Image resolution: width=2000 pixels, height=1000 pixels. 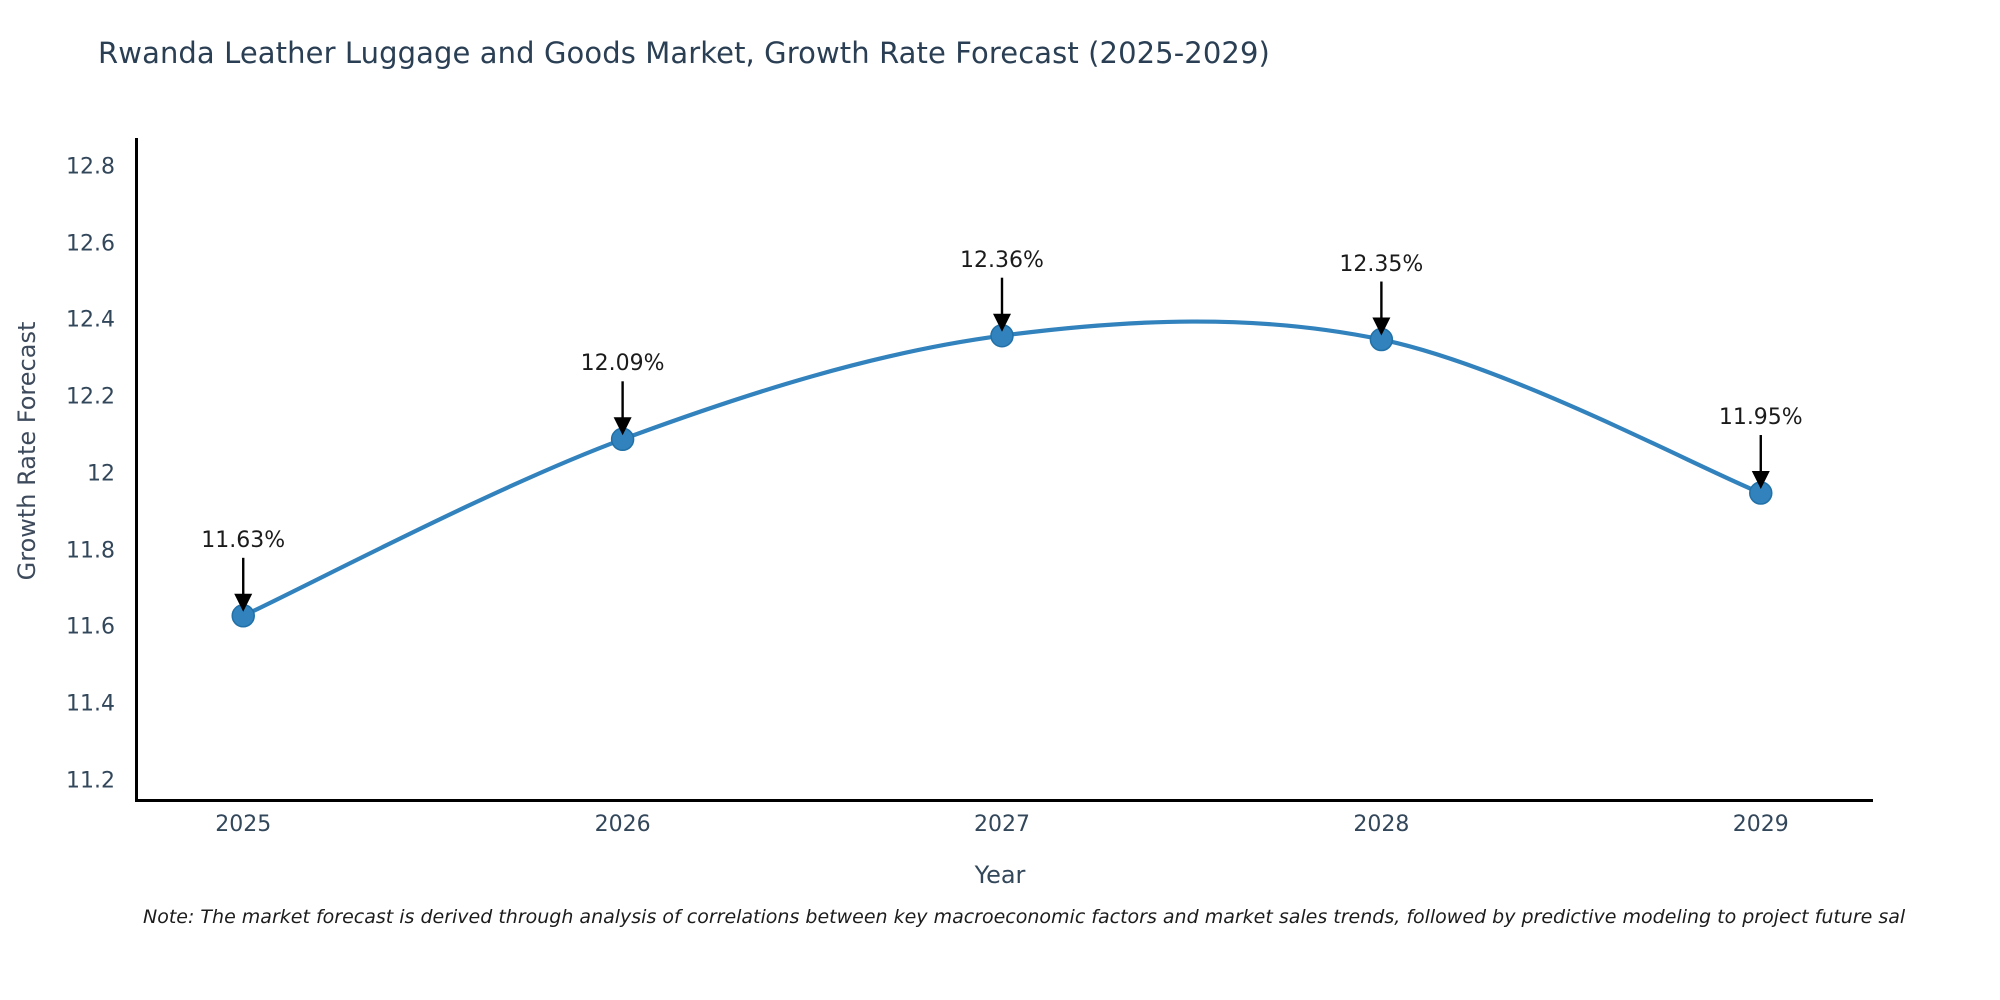 I want to click on y-tick-label: 12, so click(x=101, y=474).